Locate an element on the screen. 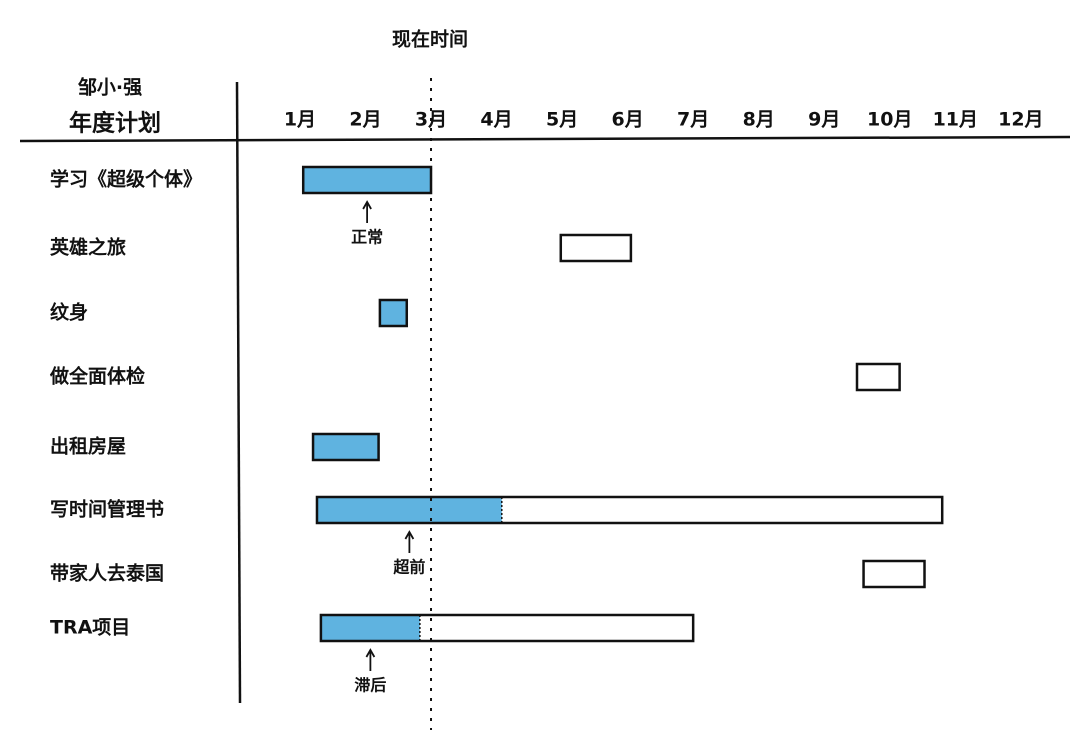 This screenshot has height=734, width=1080. status-label: 滞后 is located at coordinates (370, 685).